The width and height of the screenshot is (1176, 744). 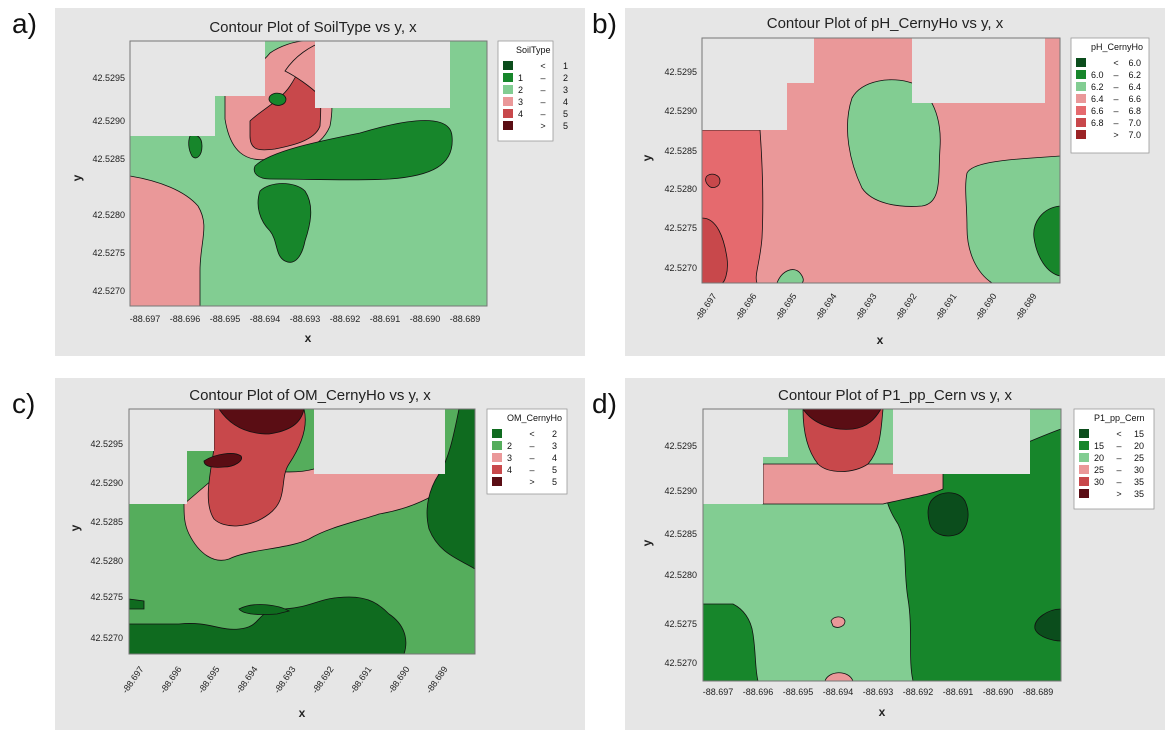 What do you see at coordinates (885, 23) in the screenshot?
I see `chart-title: Contour Plot of pH_CernyHo vs y, x` at bounding box center [885, 23].